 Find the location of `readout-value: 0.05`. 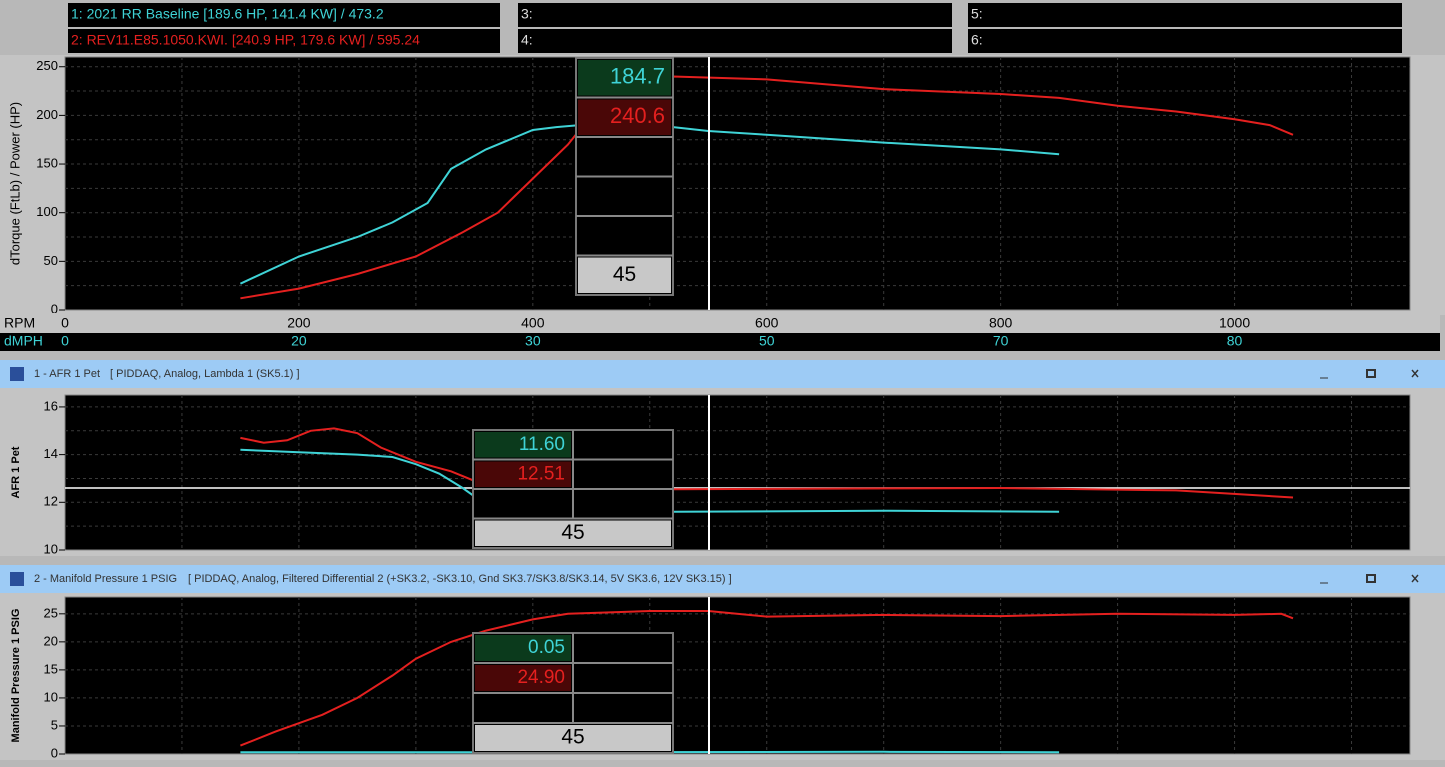

readout-value: 0.05 is located at coordinates (546, 647).